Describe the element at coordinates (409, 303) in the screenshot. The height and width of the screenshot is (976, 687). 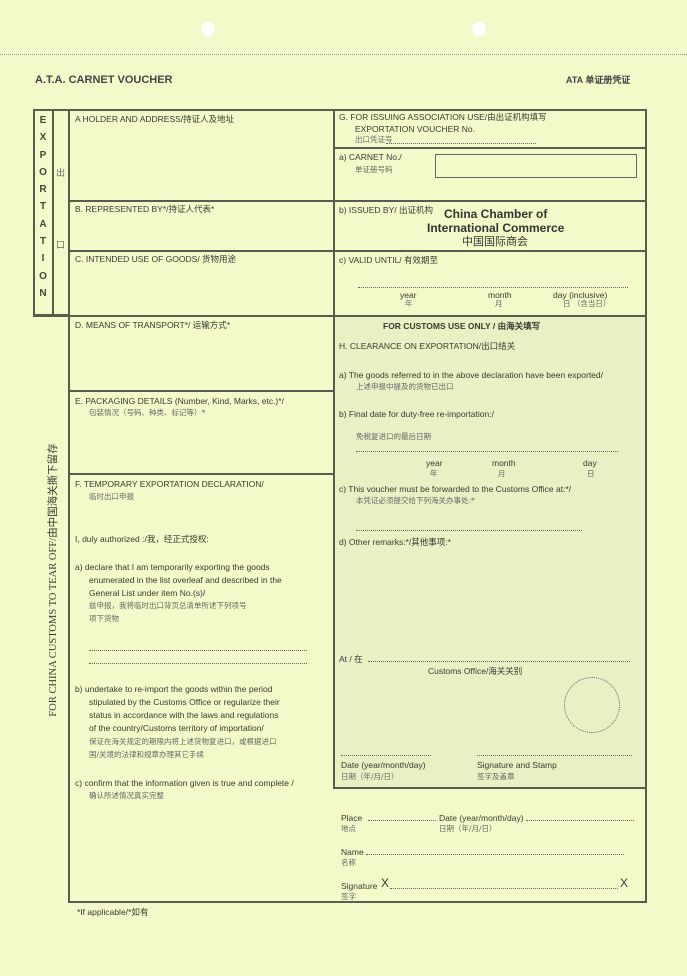
I see `valid-year-label-cn: 年` at that location.